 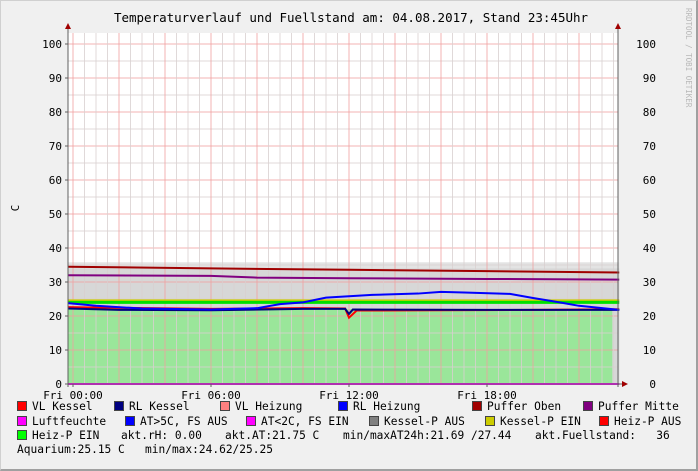 What do you see at coordinates (55, 180) in the screenshot?
I see `y-tick-label-left: 60` at bounding box center [55, 180].